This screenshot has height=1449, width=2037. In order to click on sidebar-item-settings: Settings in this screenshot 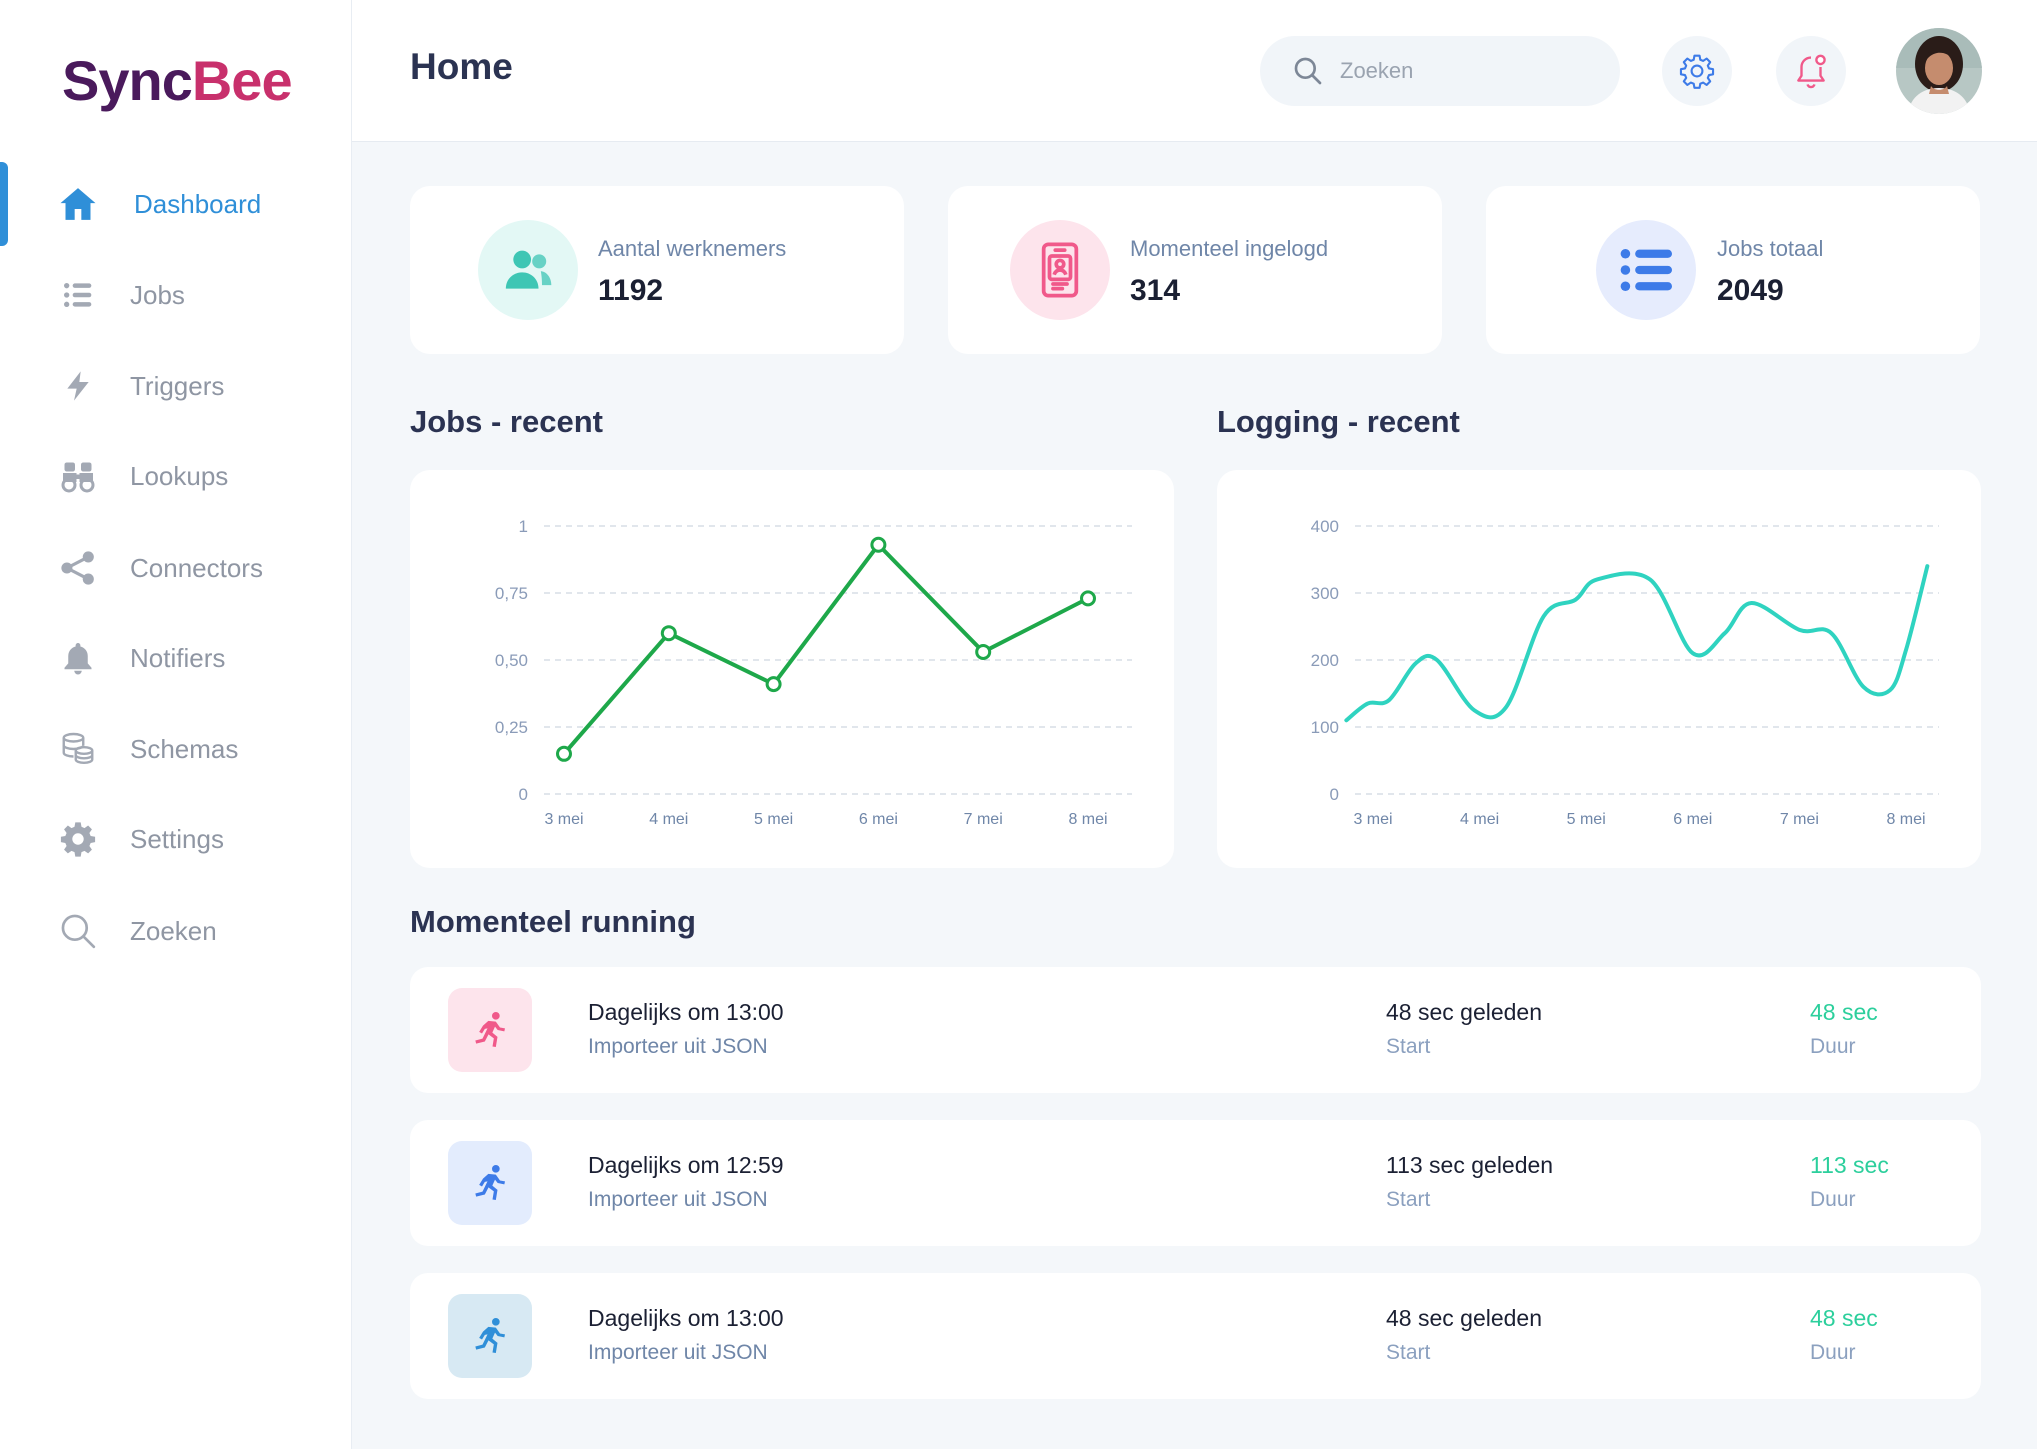, I will do `click(176, 839)`.